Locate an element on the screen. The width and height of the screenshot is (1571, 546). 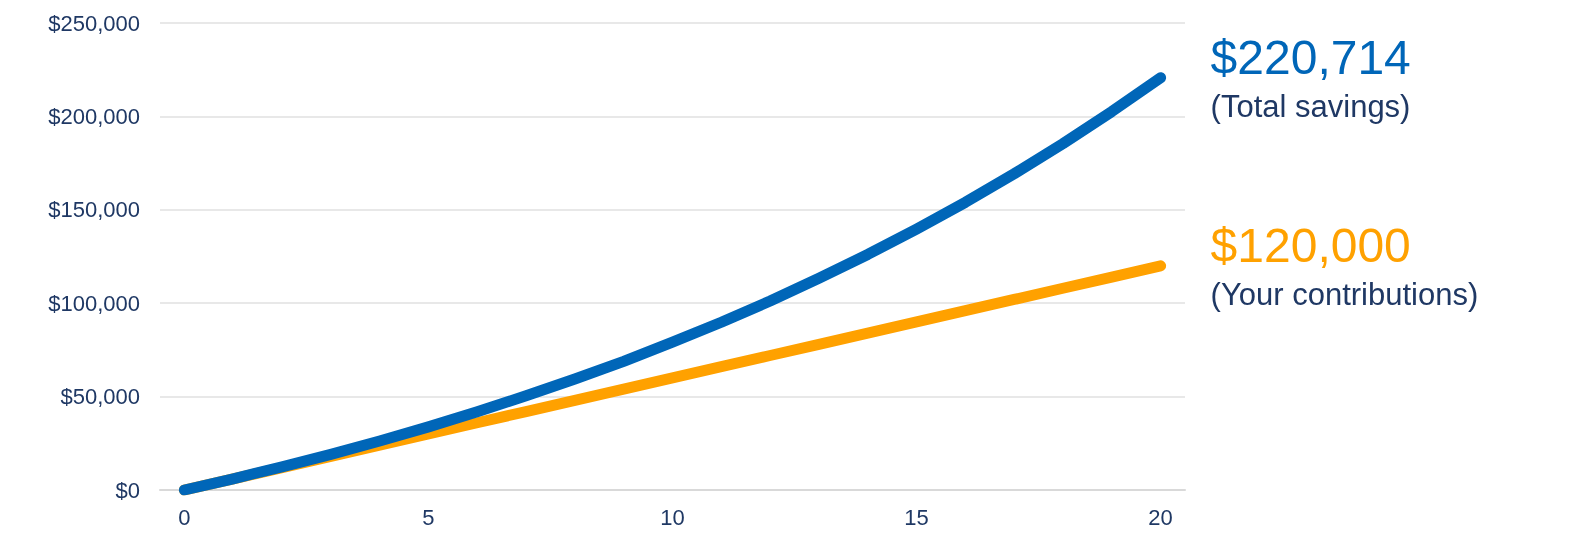
y-tick-label: $50,000 is located at coordinates (100, 397).